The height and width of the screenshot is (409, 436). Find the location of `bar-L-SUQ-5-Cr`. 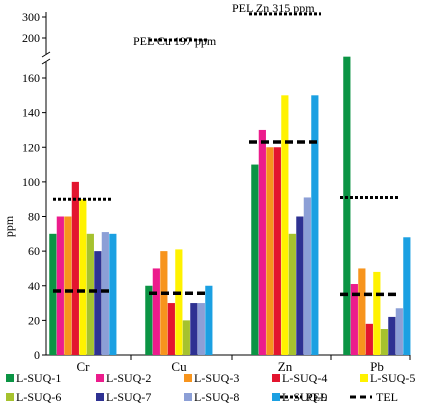

bar-L-SUQ-5-Cr is located at coordinates (83, 277).